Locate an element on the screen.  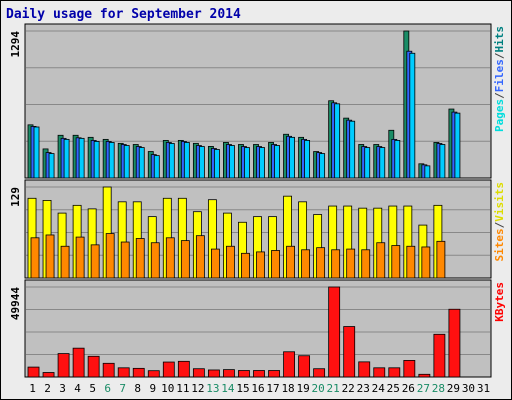
day-label-12: 12 is located at coordinates (197, 388).